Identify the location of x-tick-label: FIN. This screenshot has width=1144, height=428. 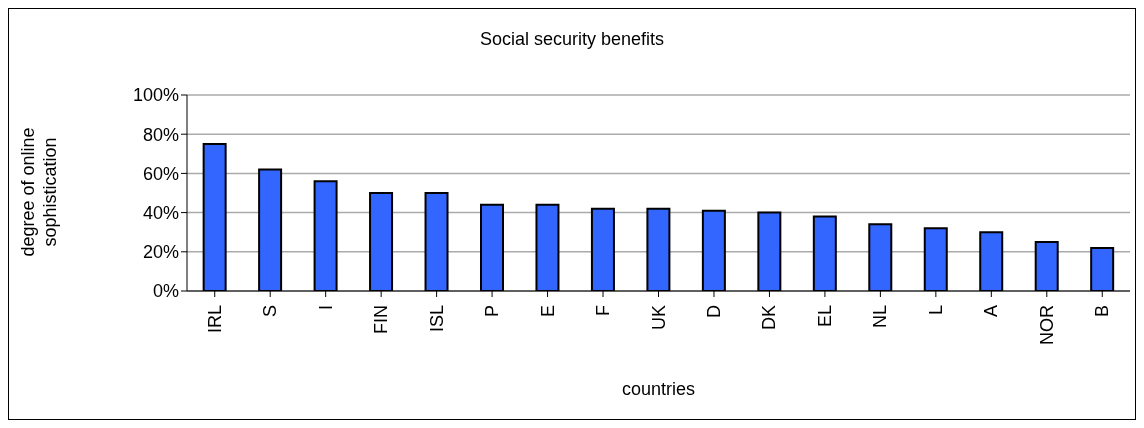
(381, 319).